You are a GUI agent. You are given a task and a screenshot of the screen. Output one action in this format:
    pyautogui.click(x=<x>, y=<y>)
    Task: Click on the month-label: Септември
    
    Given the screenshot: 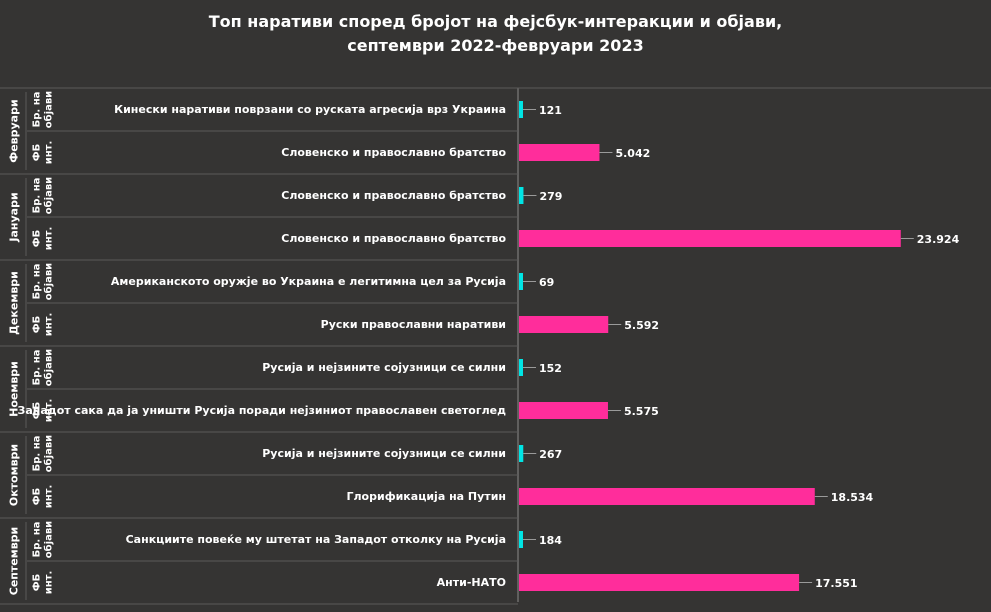 What is the action you would take?
    pyautogui.click(x=14, y=561)
    